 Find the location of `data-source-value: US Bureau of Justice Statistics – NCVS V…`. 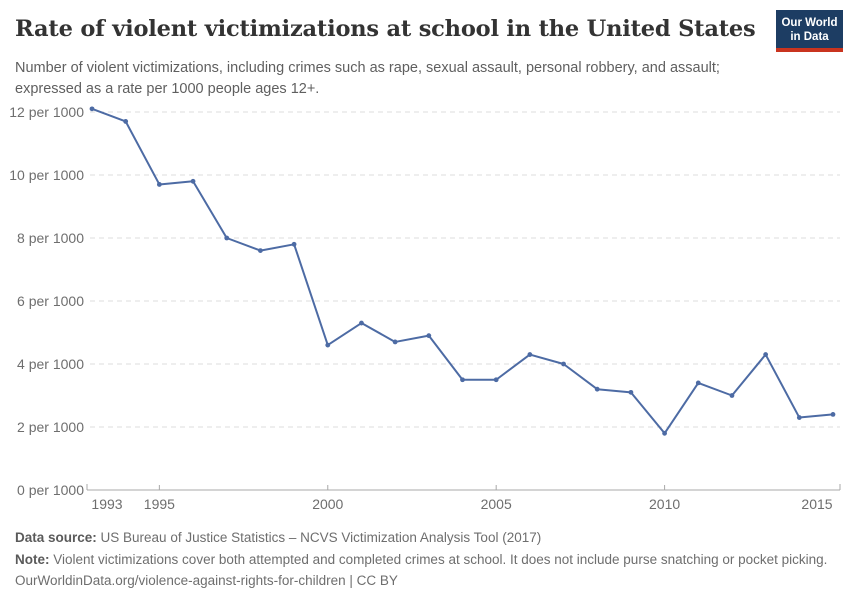

data-source-value: US Bureau of Justice Statistics – NCVS V… is located at coordinates (319, 537).